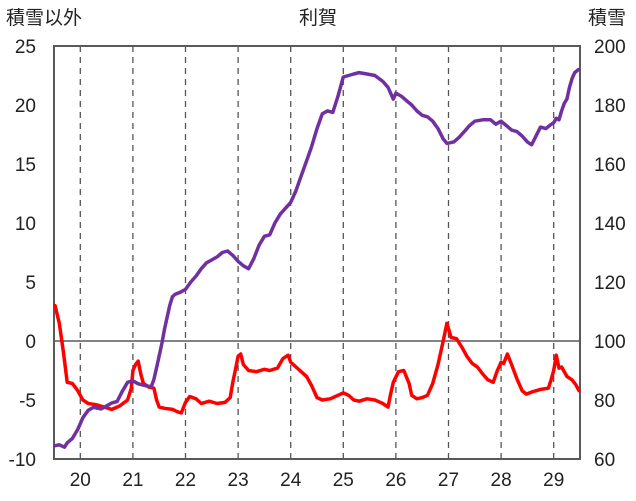 The image size is (636, 501). I want to click on x-tick-label: 23, so click(238, 480).